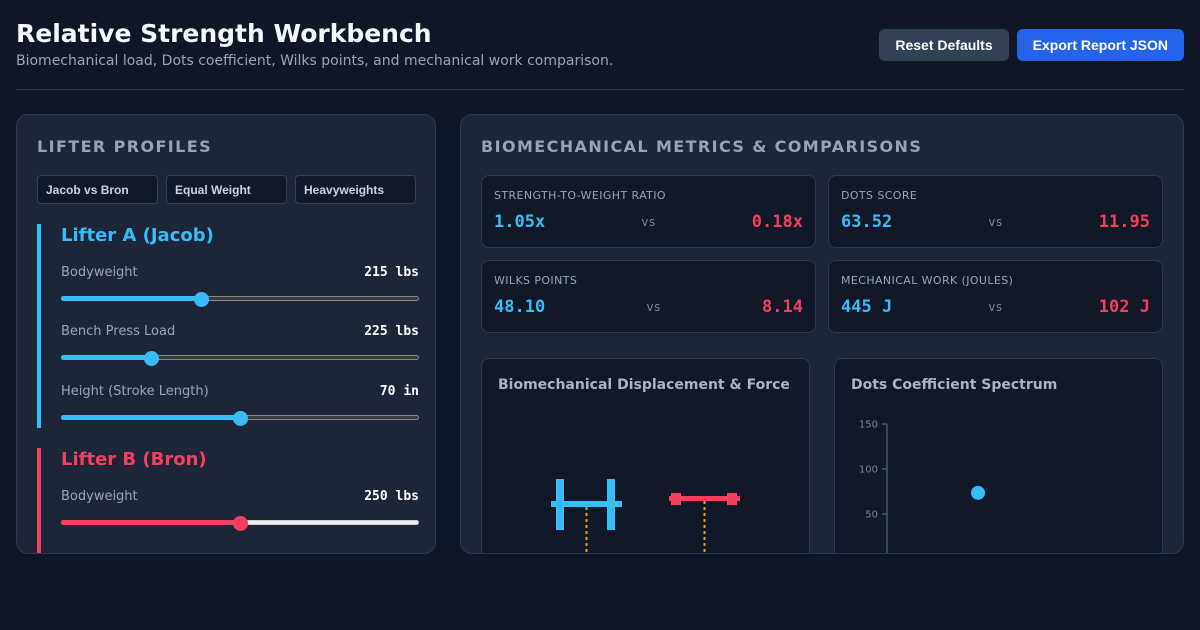 The image size is (1200, 630). Describe the element at coordinates (135, 391) in the screenshot. I see `field-label: Height (Stroke Length)` at that location.